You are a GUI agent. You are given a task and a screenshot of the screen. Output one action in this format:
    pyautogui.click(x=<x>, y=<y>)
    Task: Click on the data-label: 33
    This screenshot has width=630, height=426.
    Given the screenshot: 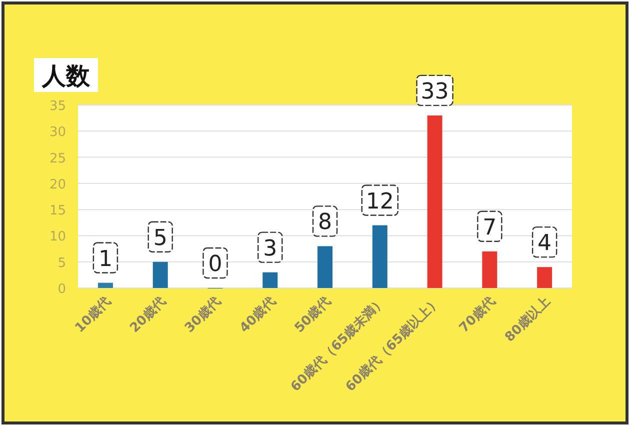 What is the action you would take?
    pyautogui.click(x=434, y=91)
    